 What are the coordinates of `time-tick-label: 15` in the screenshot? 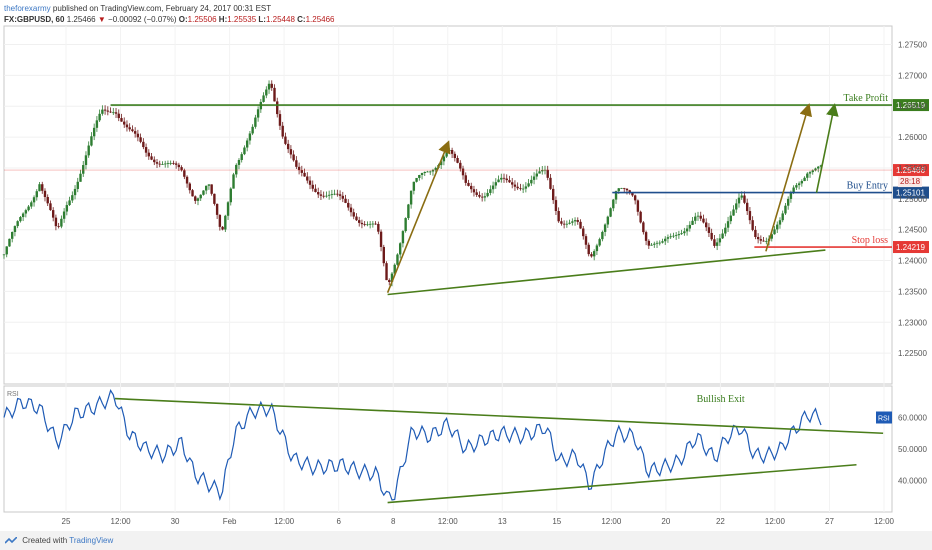 It's located at (556, 521).